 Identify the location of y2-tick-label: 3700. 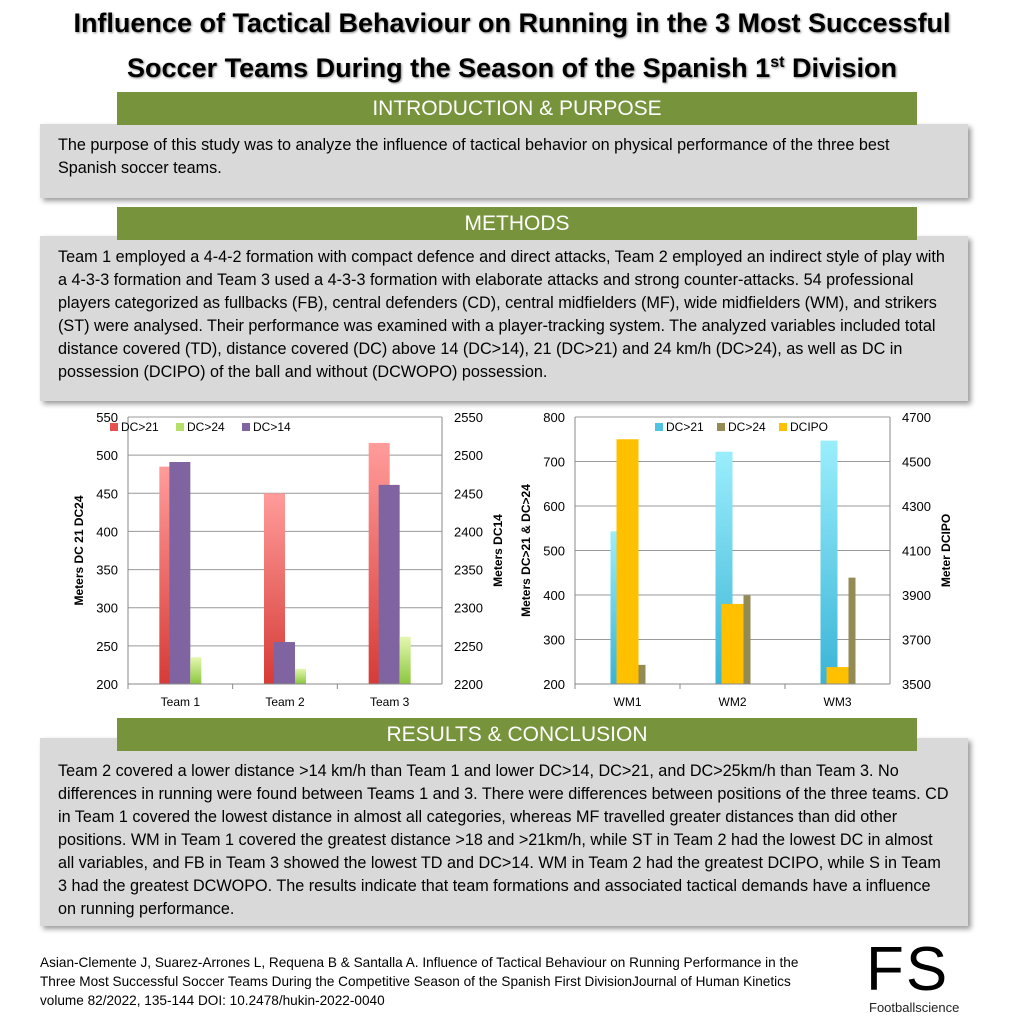
(916, 640).